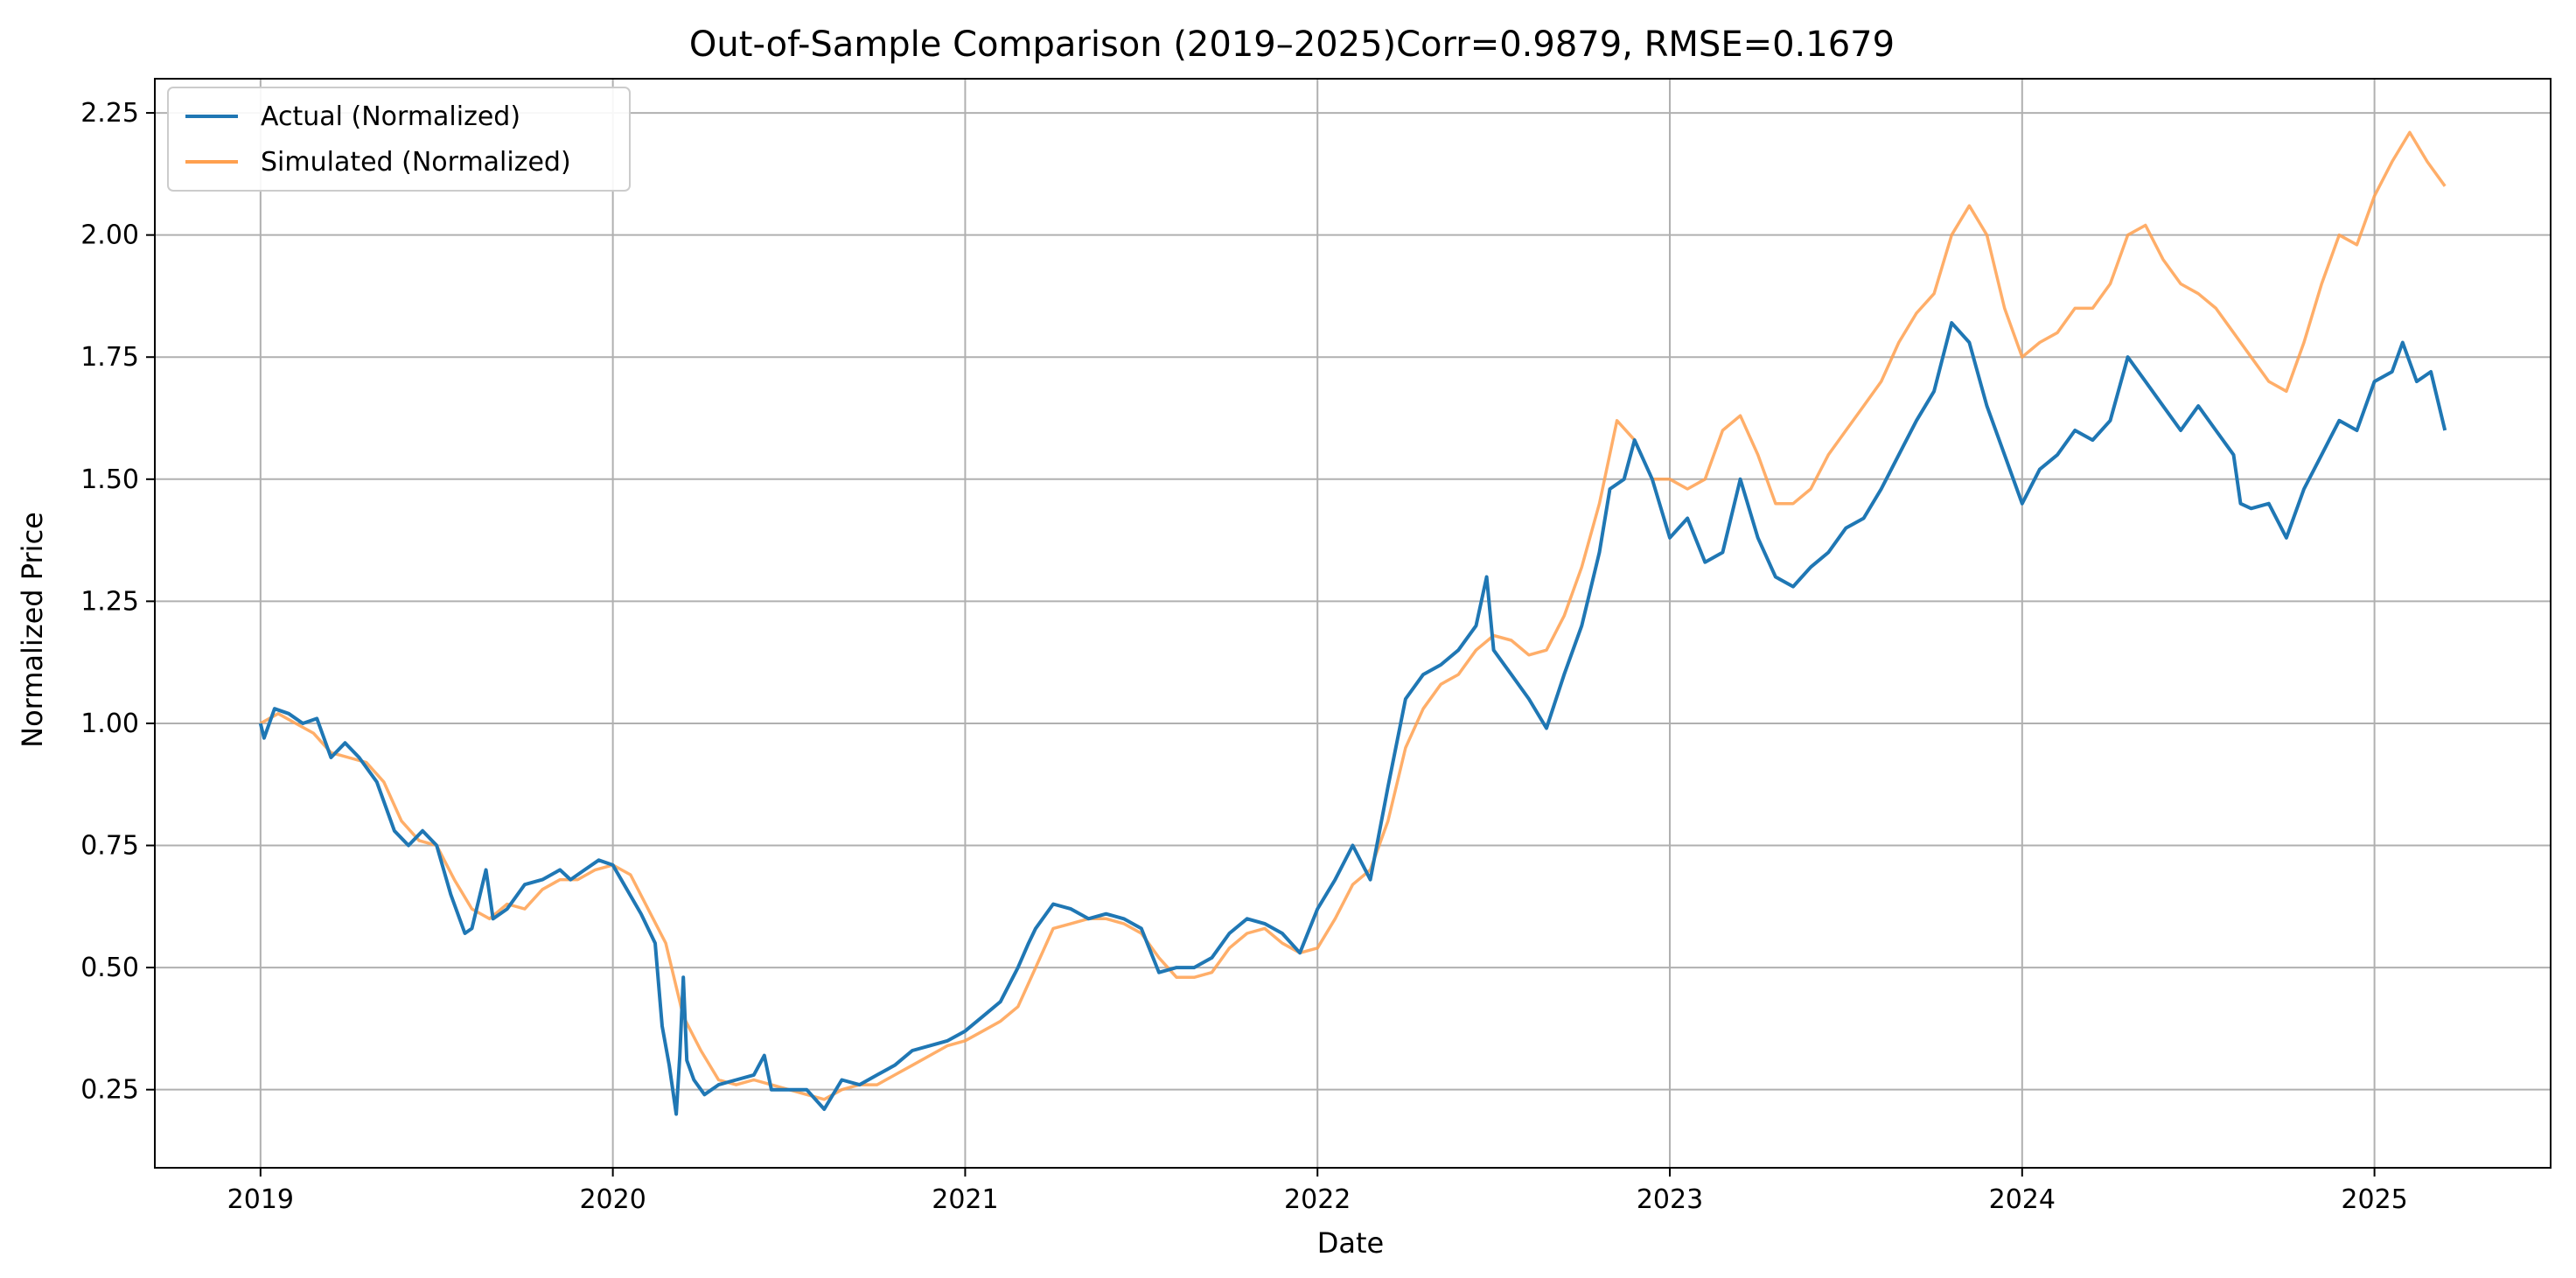 This screenshot has width=2576, height=1278. What do you see at coordinates (109, 357) in the screenshot?
I see `y-tick-label: 1.75` at bounding box center [109, 357].